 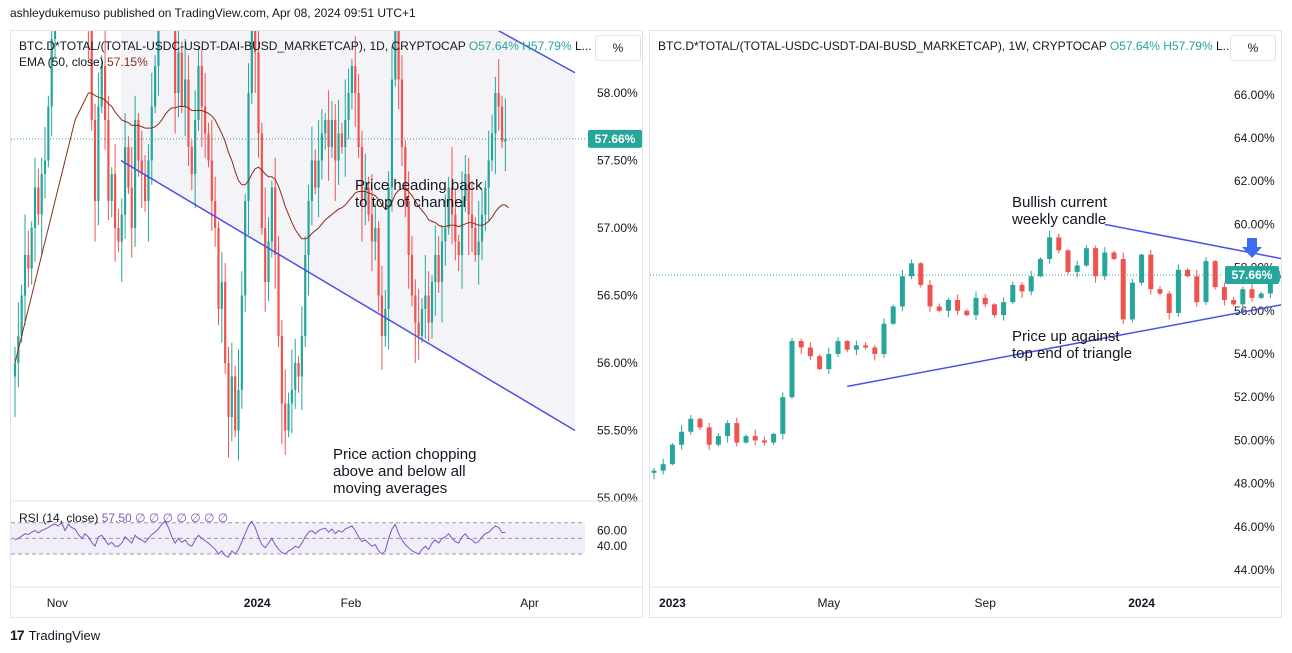 I want to click on x-tick-label-weekly: May, so click(x=828, y=603).